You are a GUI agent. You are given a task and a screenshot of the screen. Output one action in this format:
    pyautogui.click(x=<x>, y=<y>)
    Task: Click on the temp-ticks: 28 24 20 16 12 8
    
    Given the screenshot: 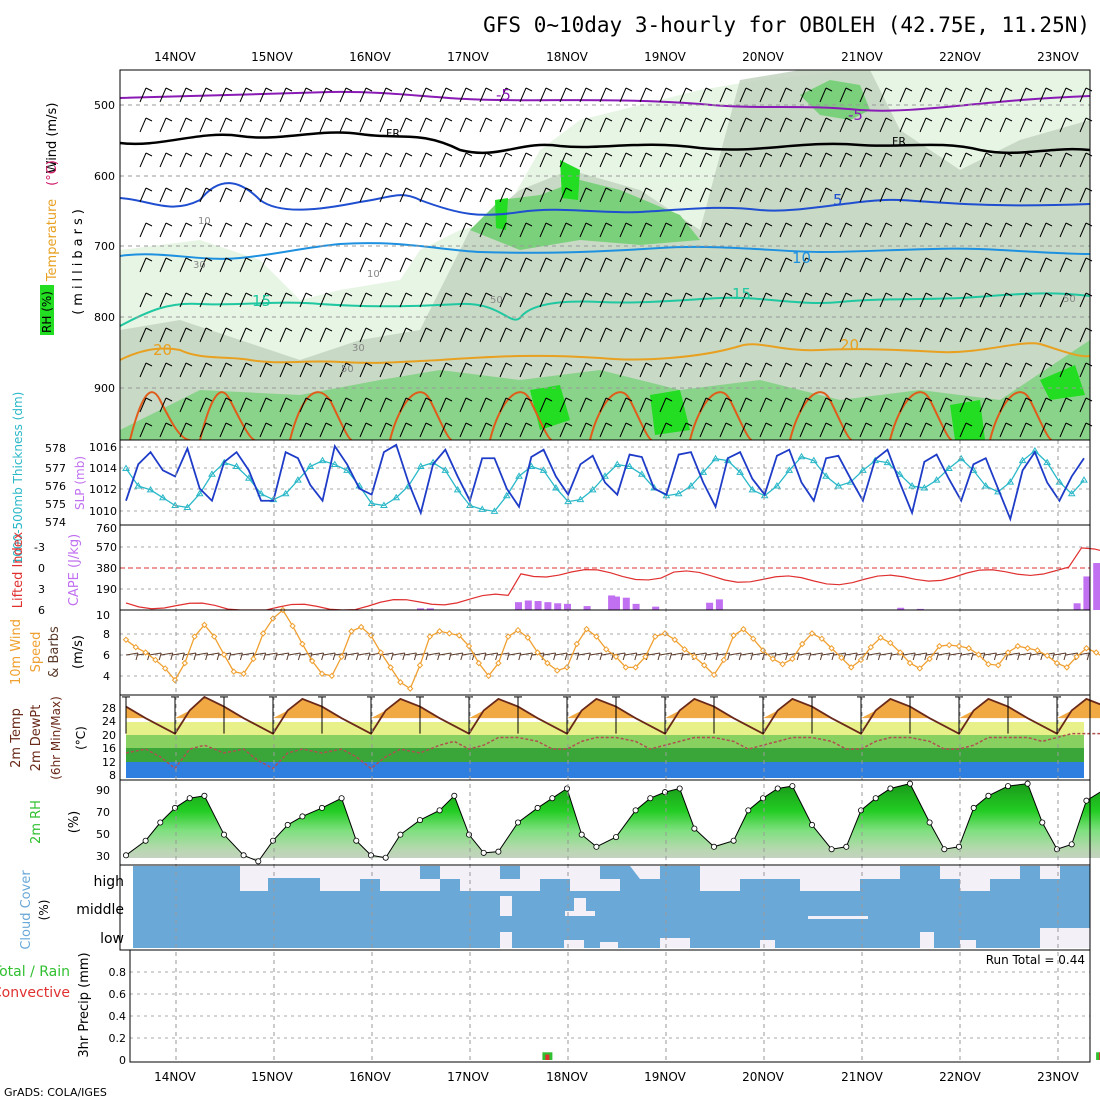 What is the action you would take?
    pyautogui.click(x=109, y=742)
    